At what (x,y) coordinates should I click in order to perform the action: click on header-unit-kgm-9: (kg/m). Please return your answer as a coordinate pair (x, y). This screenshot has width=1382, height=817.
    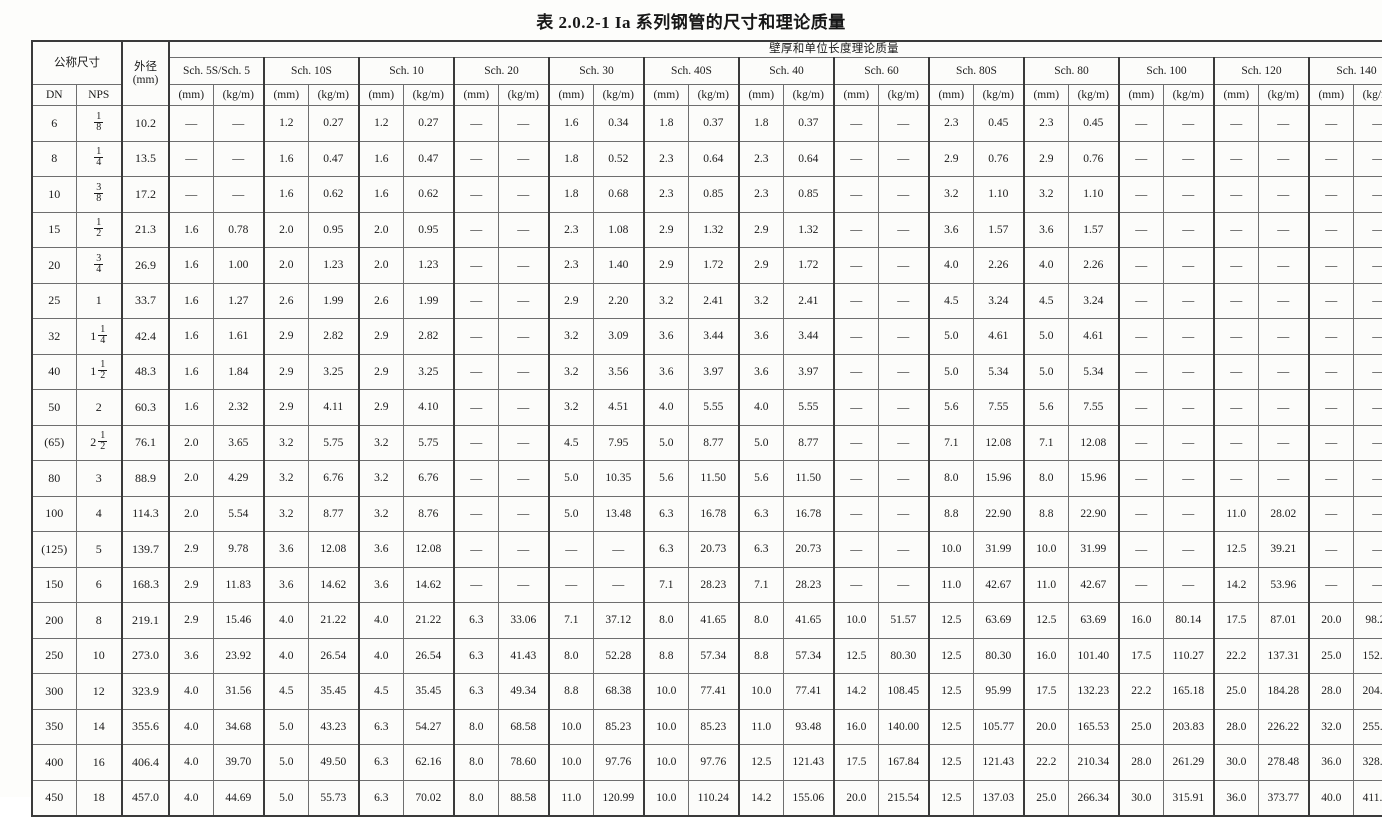
    Looking at the image, I should click on (1093, 95).